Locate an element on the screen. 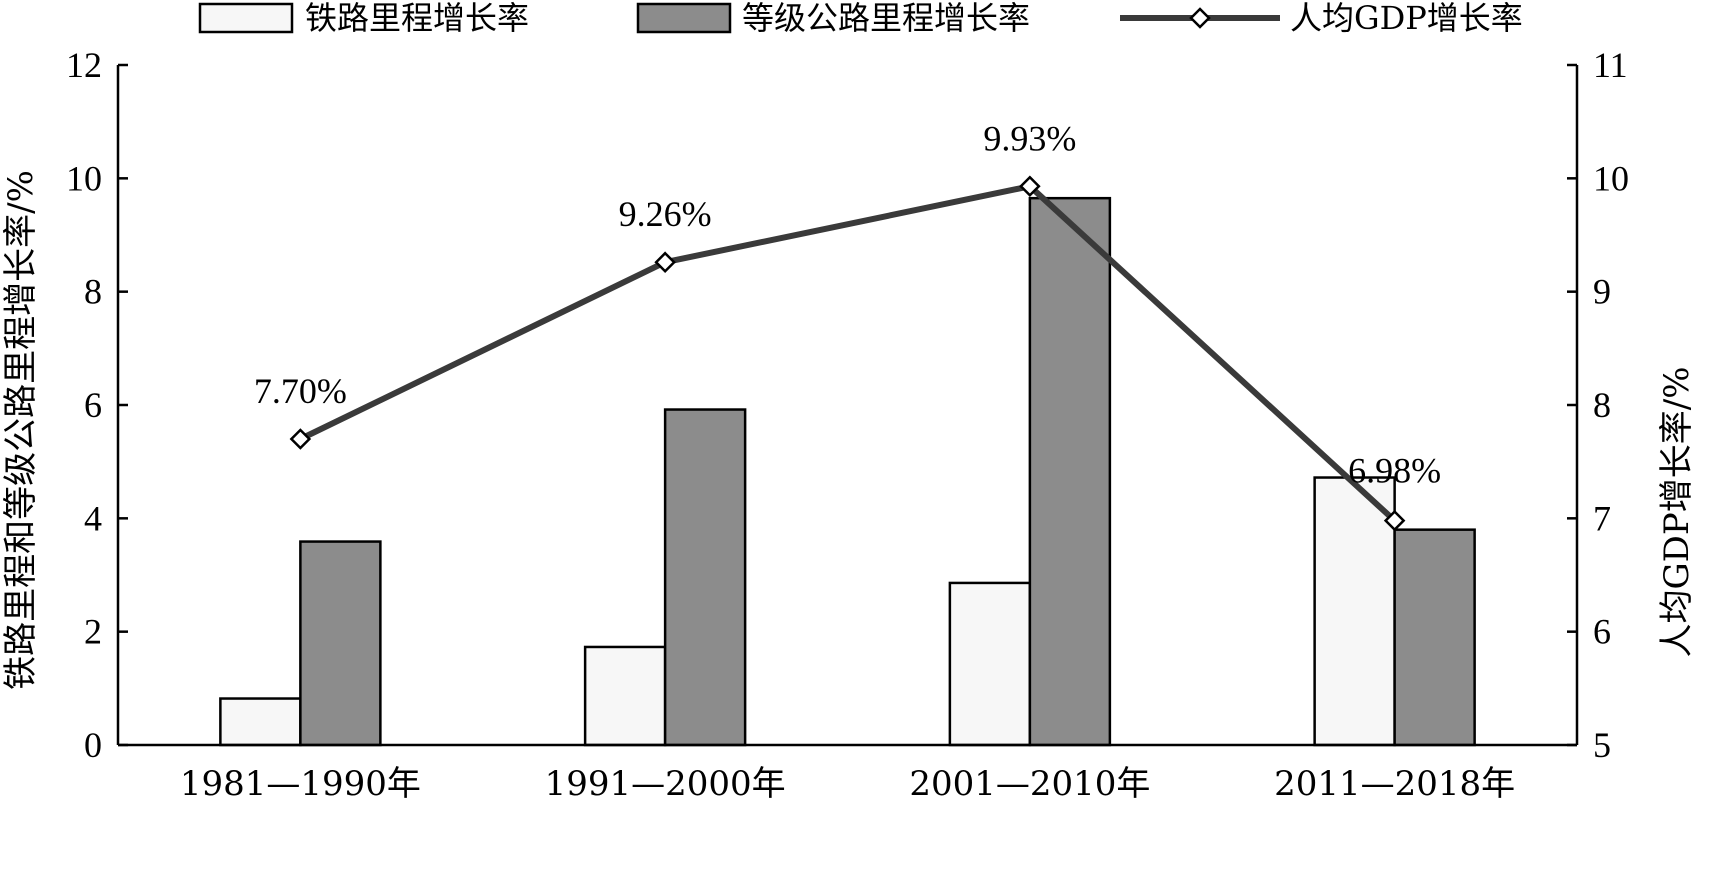  gdp-data-label: 6.98% is located at coordinates (1394, 471).